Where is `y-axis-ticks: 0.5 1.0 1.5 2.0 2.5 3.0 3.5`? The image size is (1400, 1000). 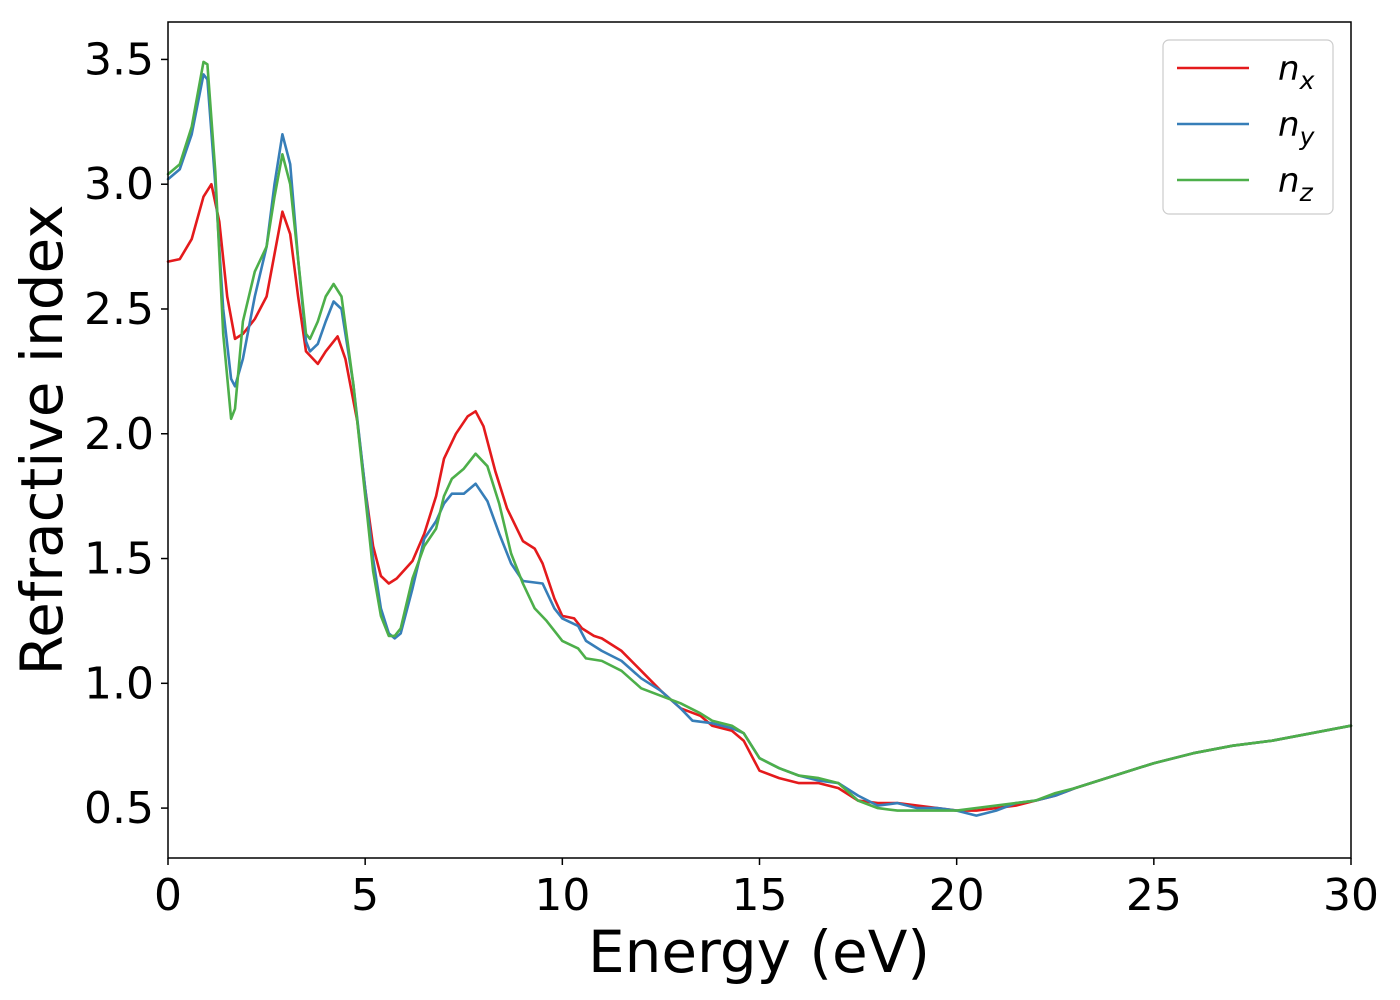 y-axis-ticks: 0.5 1.0 1.5 2.0 2.5 3.0 3.5 is located at coordinates (126, 434).